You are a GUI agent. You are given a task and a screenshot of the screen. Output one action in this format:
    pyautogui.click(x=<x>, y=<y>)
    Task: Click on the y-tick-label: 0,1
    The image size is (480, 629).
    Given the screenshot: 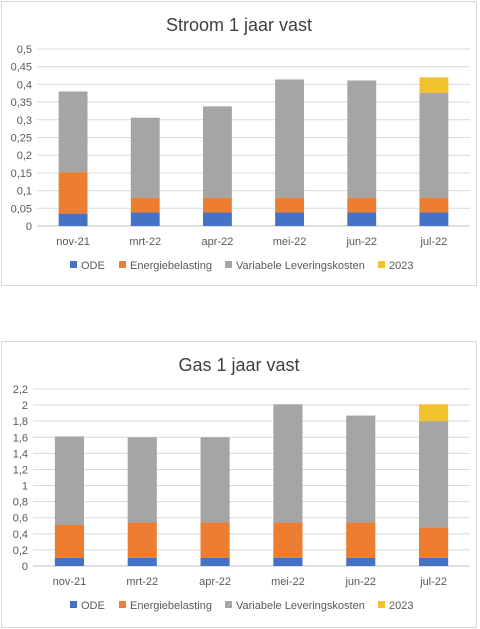 What is the action you would take?
    pyautogui.click(x=24, y=192)
    